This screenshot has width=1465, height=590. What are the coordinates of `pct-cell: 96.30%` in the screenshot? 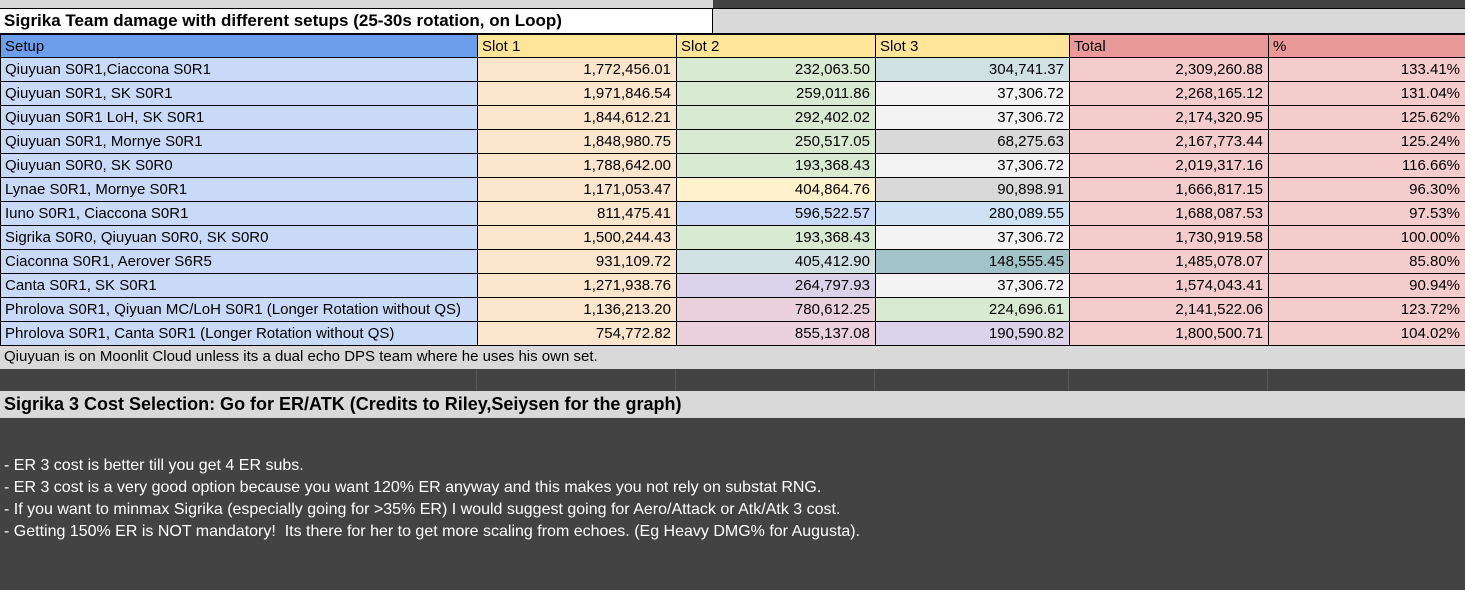 It's located at (1366, 189).